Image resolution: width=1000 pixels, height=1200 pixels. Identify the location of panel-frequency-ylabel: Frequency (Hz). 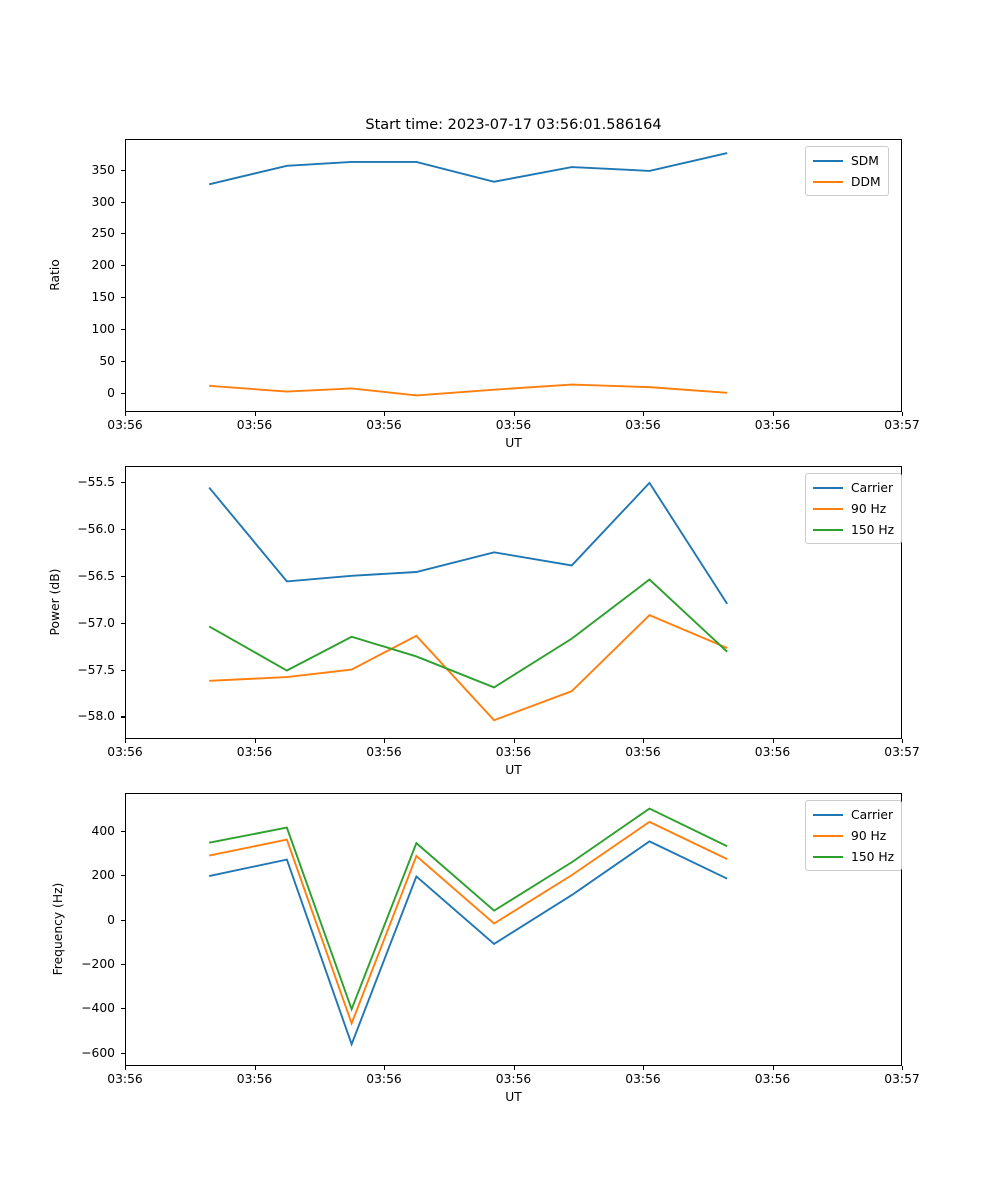
(58, 929).